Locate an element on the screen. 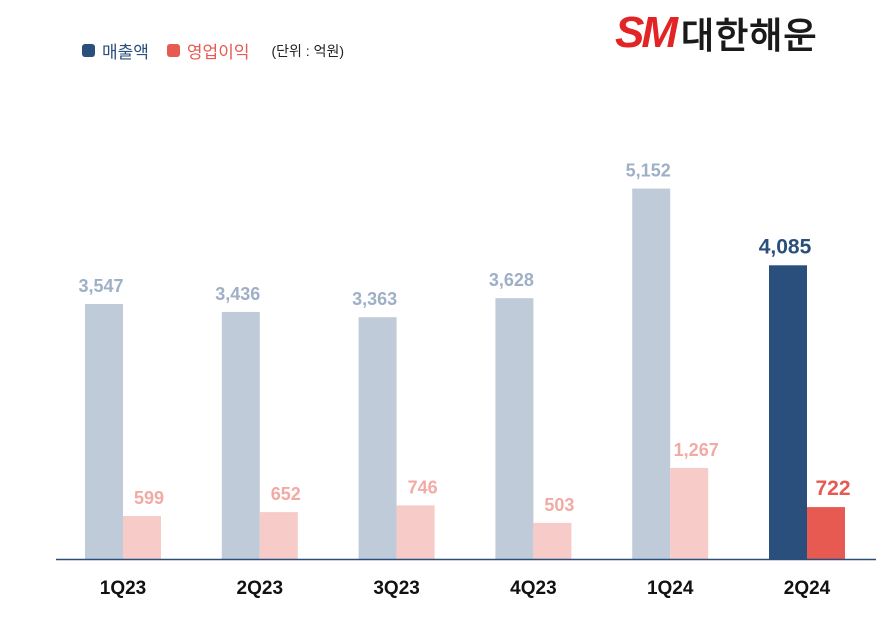 This screenshot has height=618, width=881. legend: 매출액 영업이익 (단위 : 억원) is located at coordinates (213, 50).